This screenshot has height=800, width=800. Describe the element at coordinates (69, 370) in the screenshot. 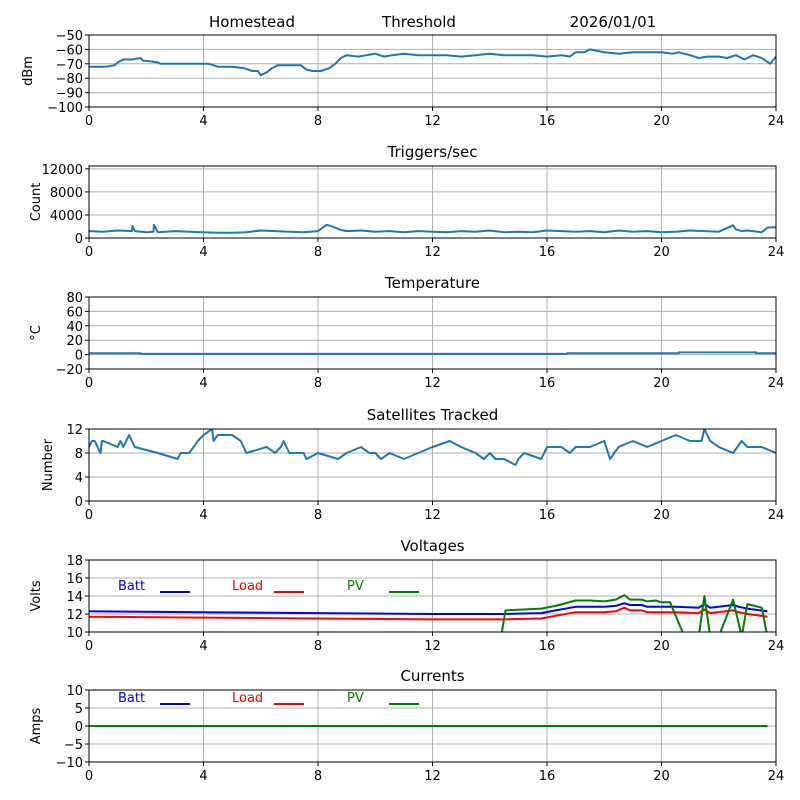

I see `y-tick-label: −20` at that location.